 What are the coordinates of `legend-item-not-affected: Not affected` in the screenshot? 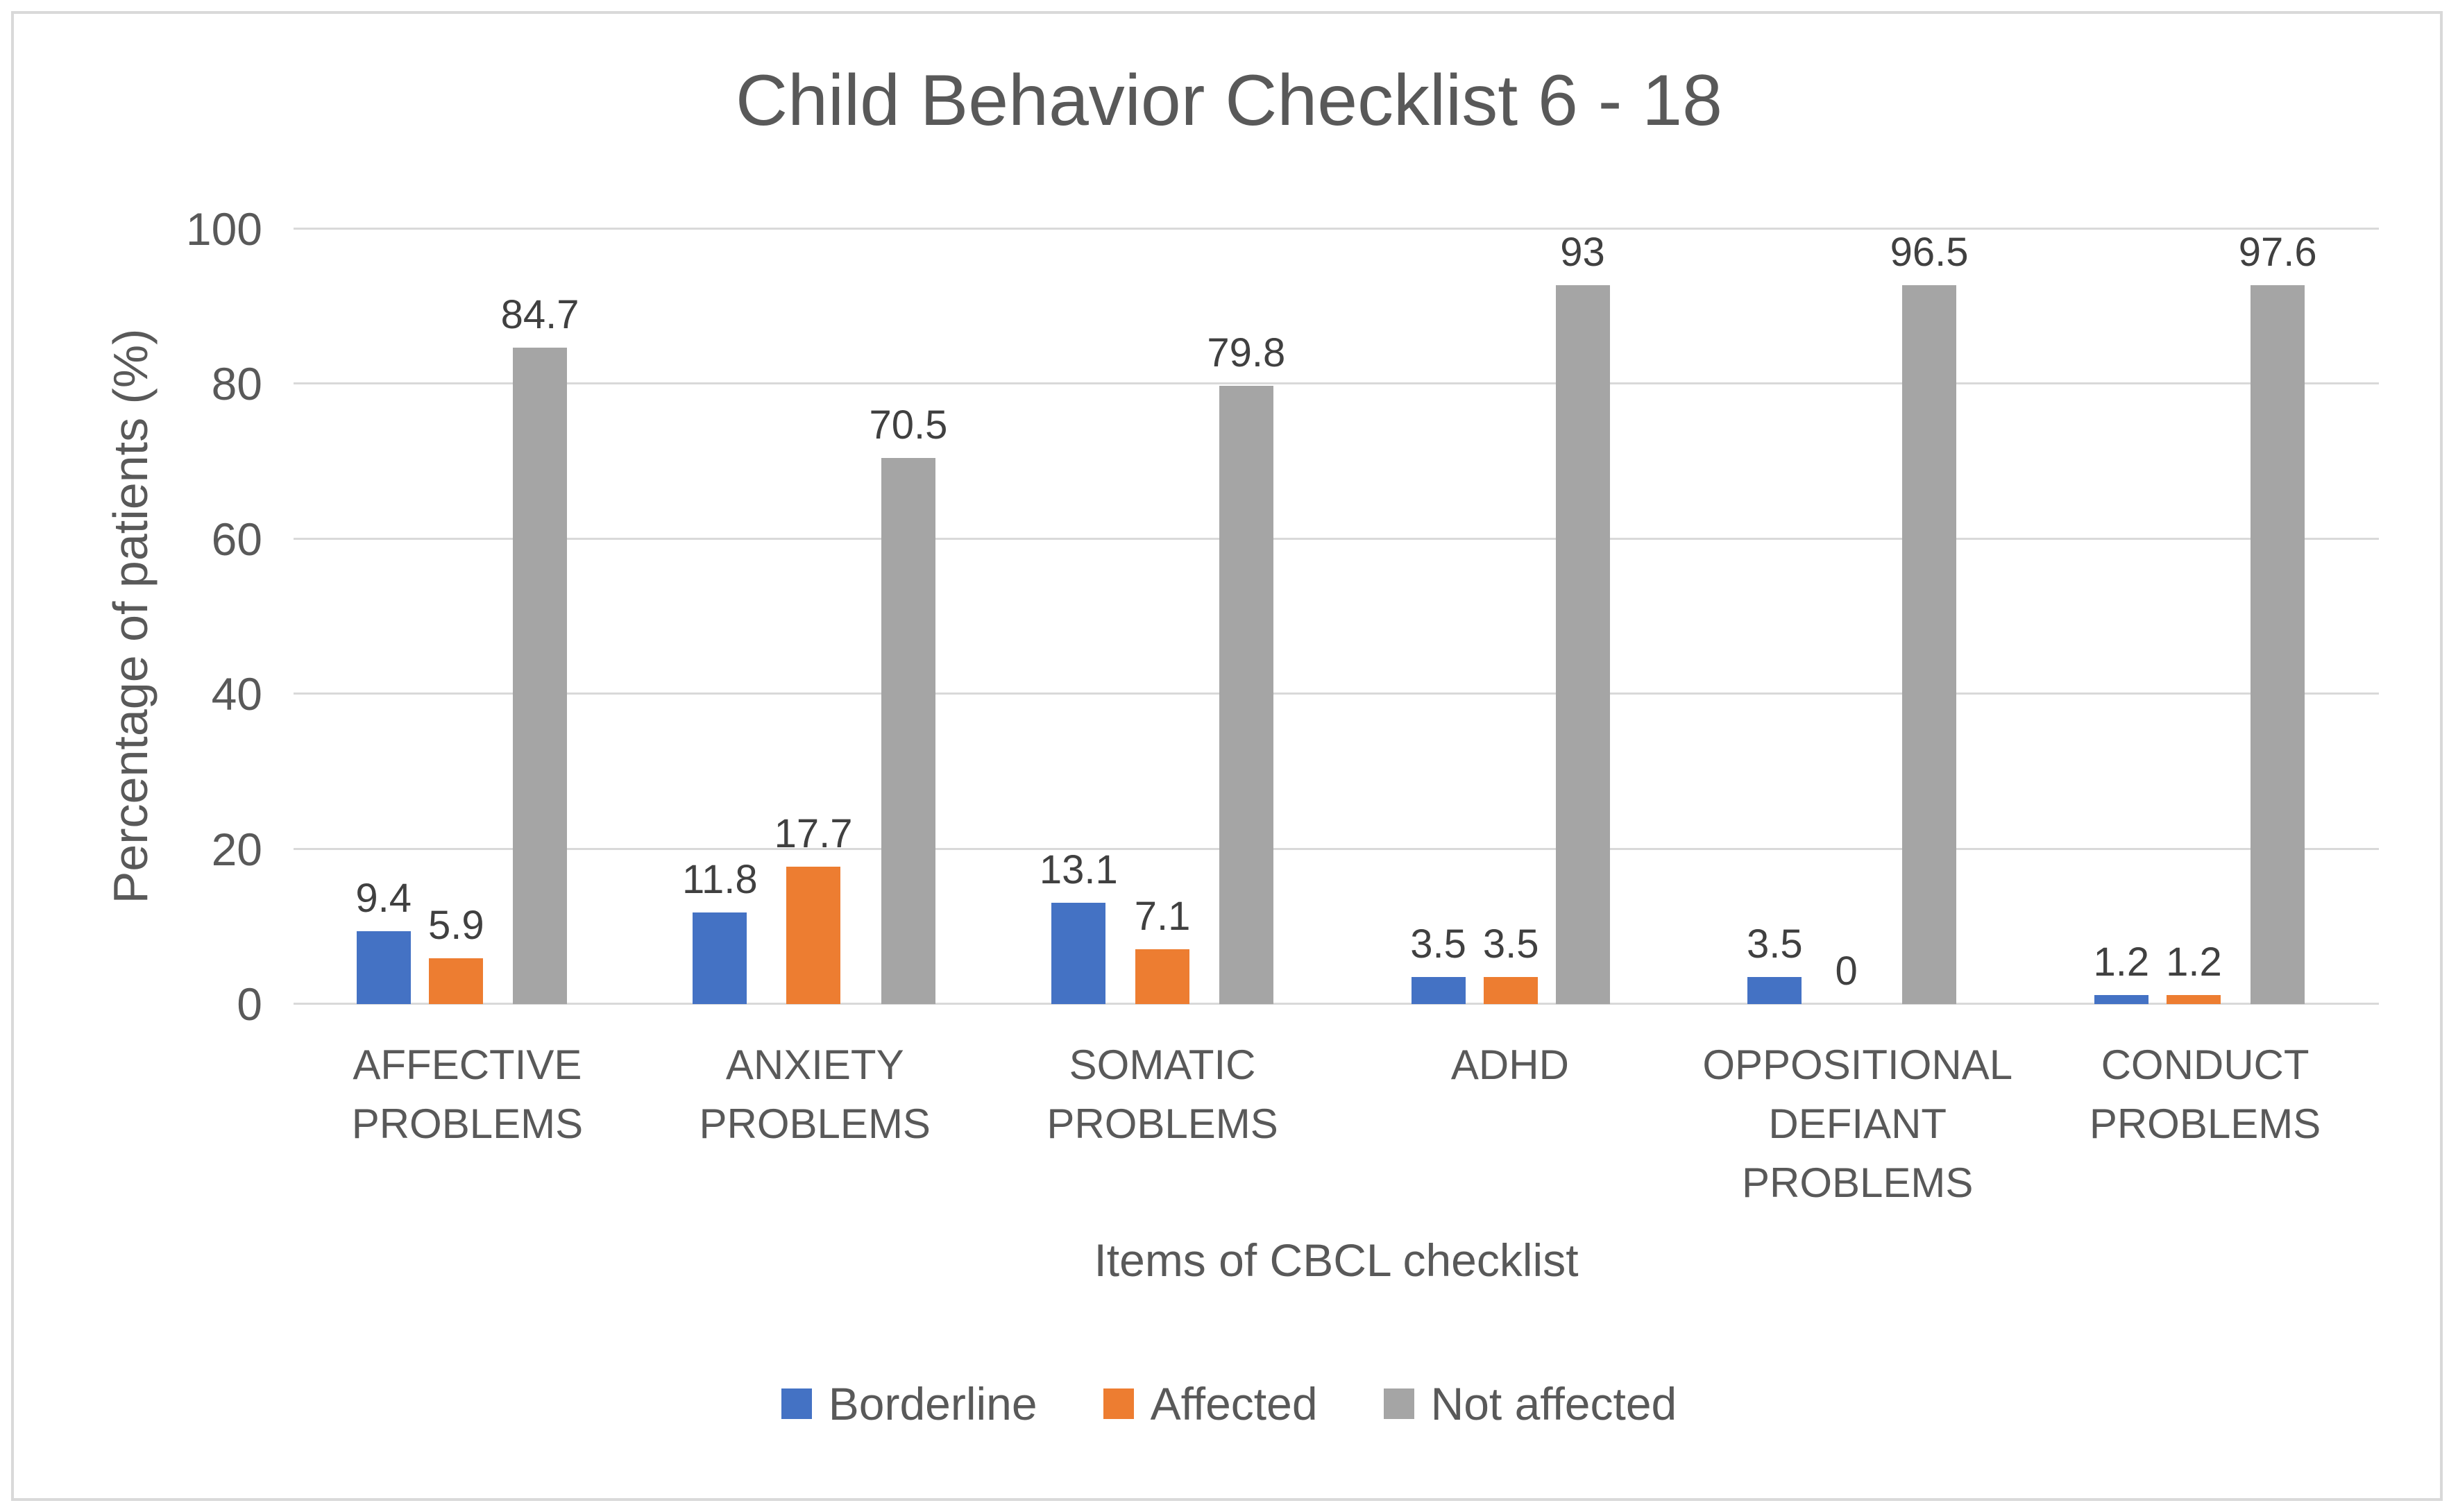 It's located at (1530, 1403).